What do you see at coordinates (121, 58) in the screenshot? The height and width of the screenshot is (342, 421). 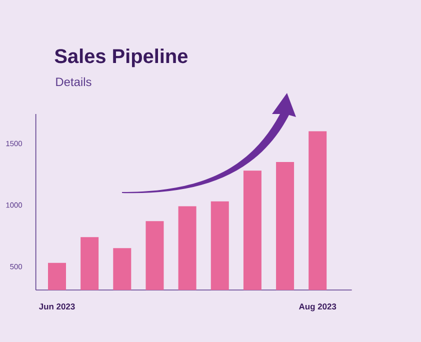 I see `chart-title: Sales Pipeline` at bounding box center [121, 58].